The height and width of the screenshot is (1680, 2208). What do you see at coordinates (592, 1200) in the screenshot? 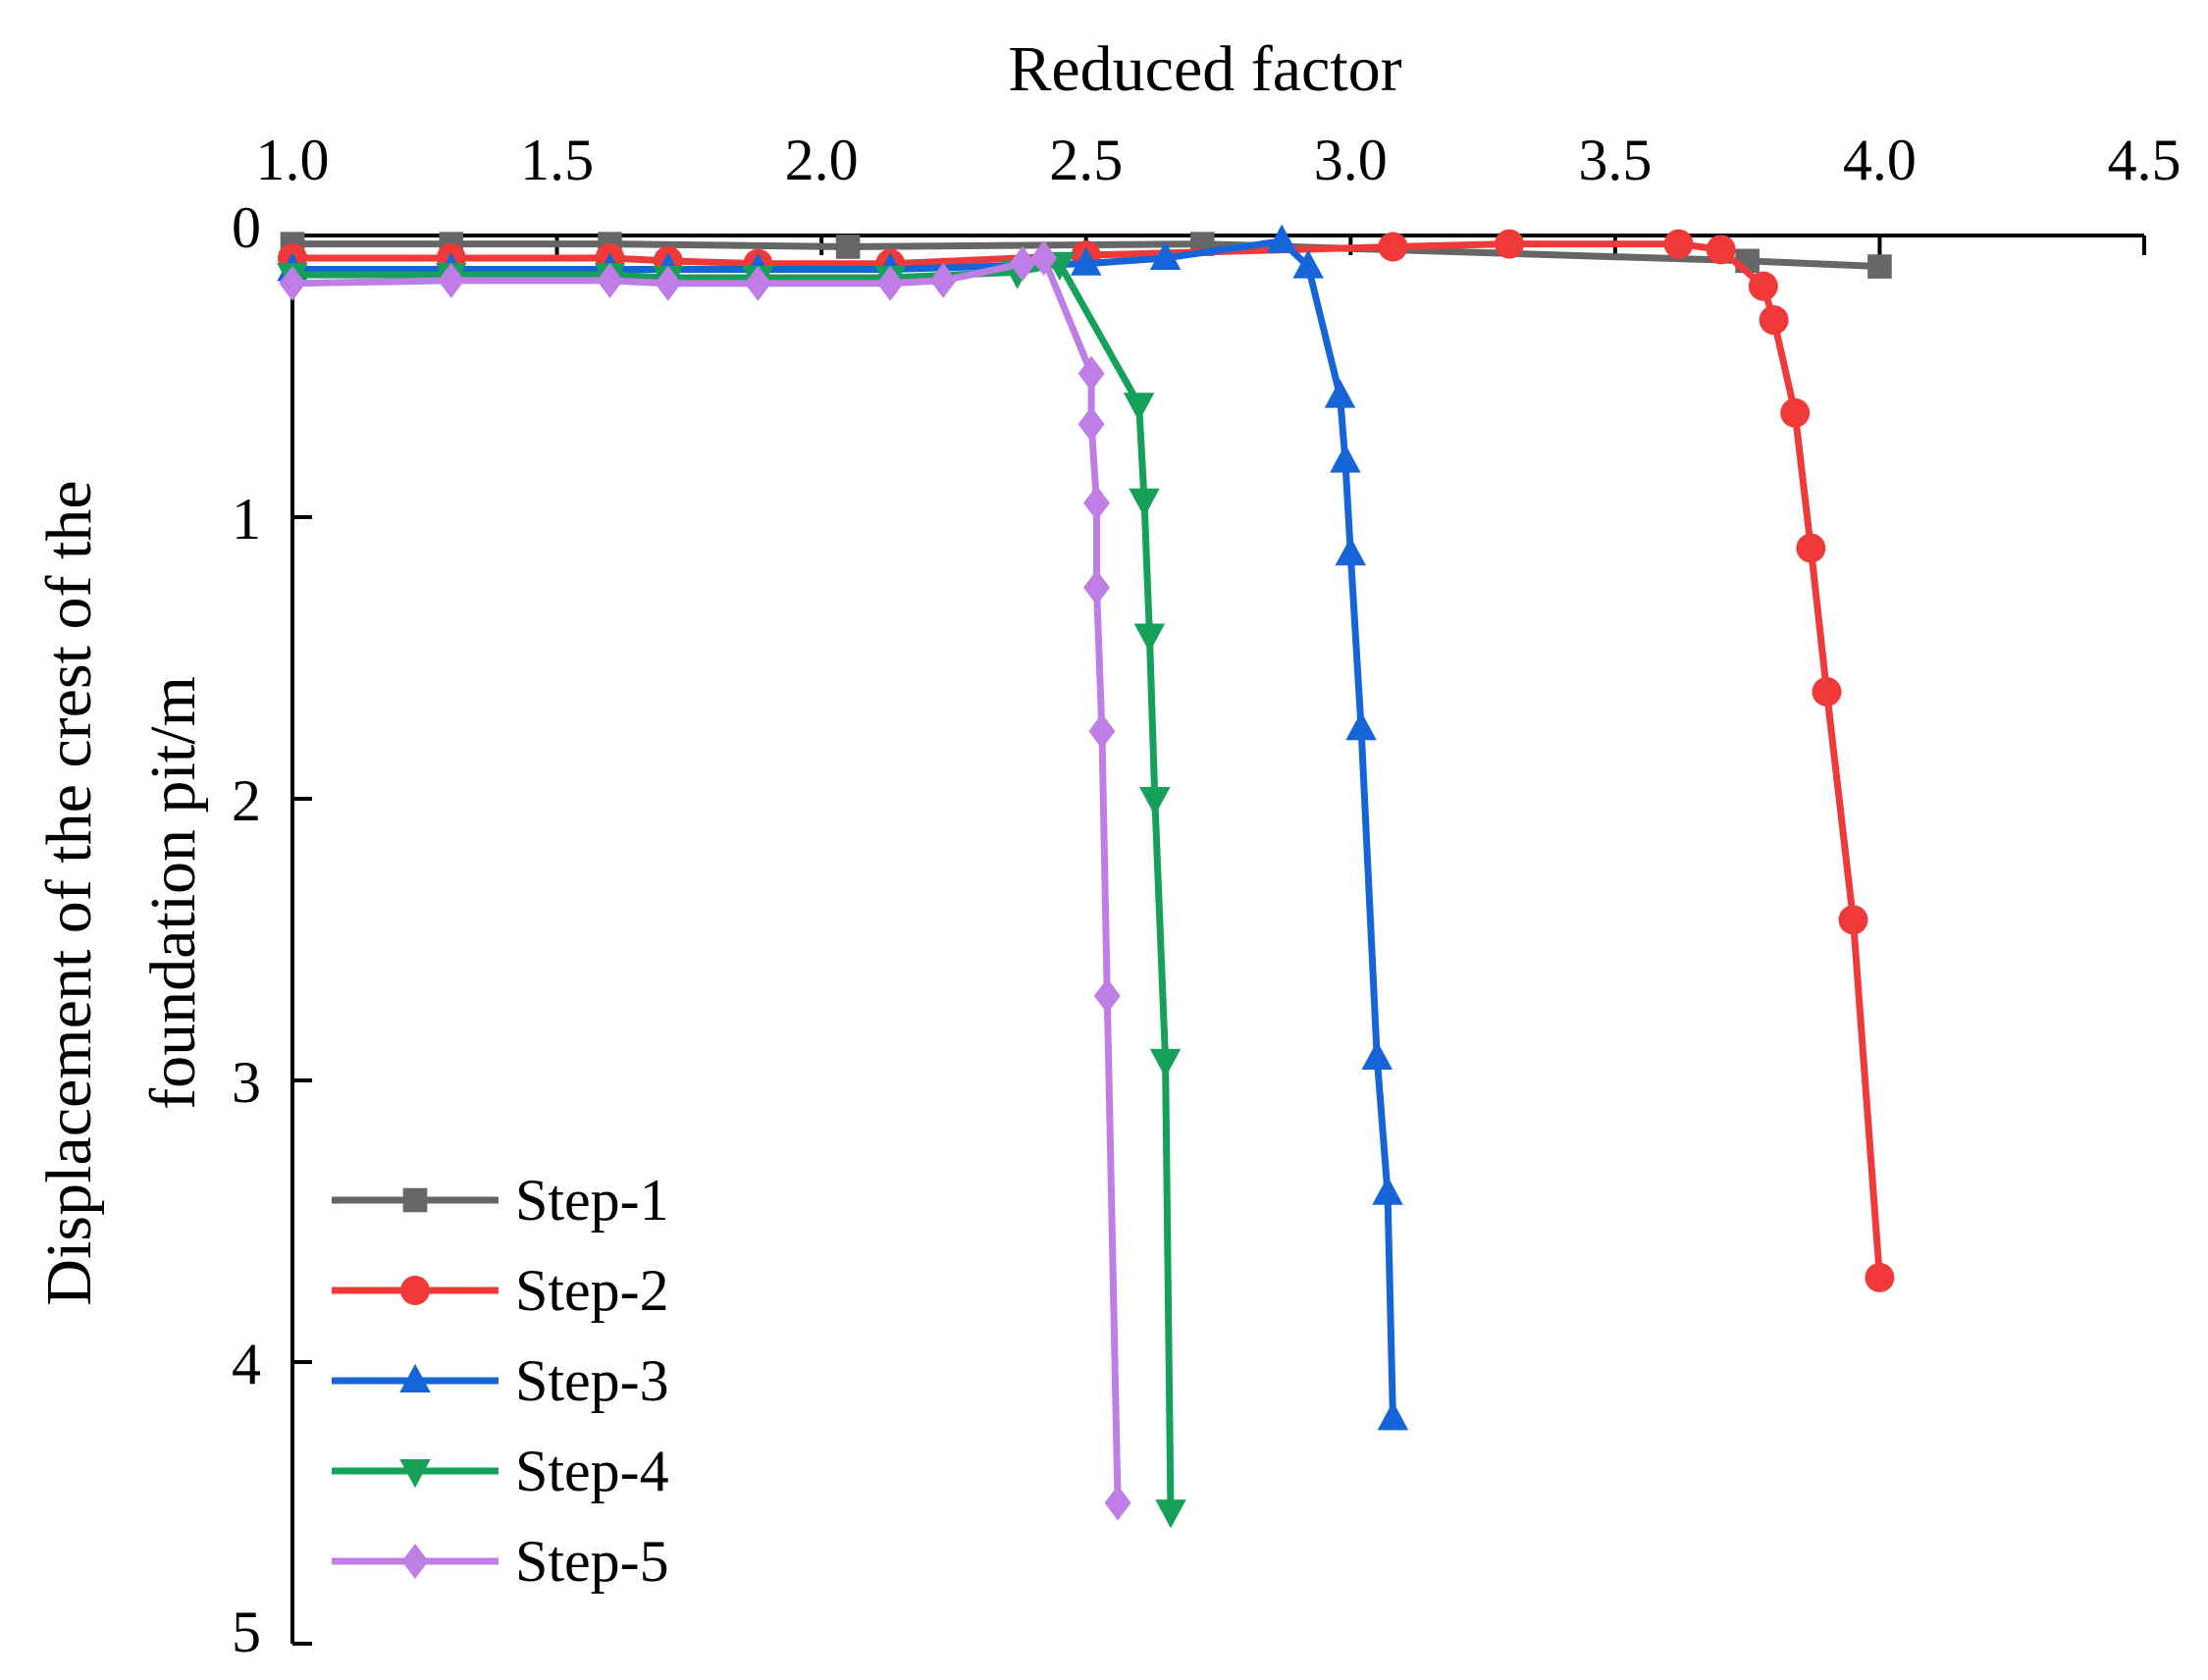
I see `legend-label: Step-1` at bounding box center [592, 1200].